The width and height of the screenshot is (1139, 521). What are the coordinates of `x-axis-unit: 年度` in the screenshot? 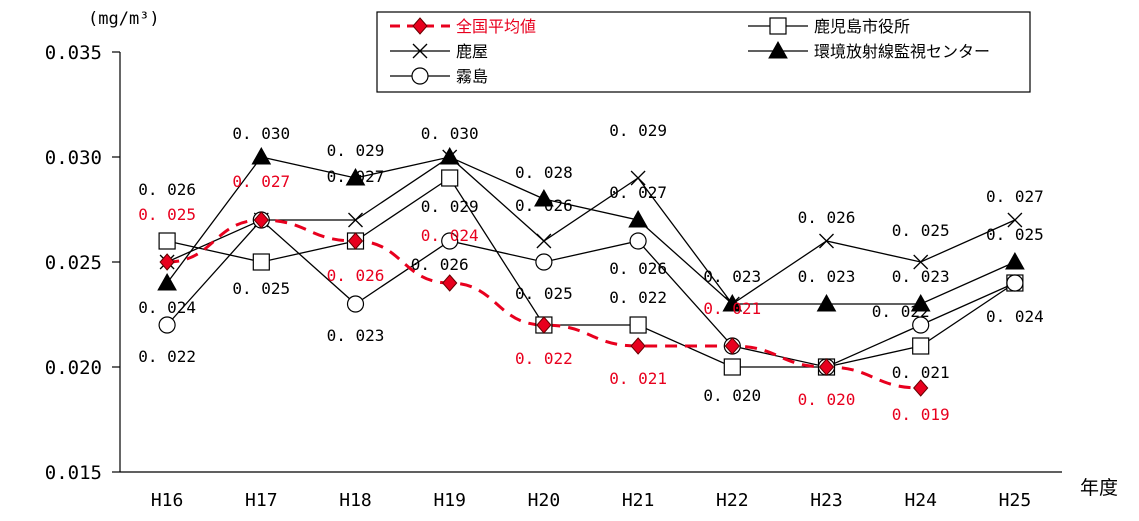 It's located at (1099, 488).